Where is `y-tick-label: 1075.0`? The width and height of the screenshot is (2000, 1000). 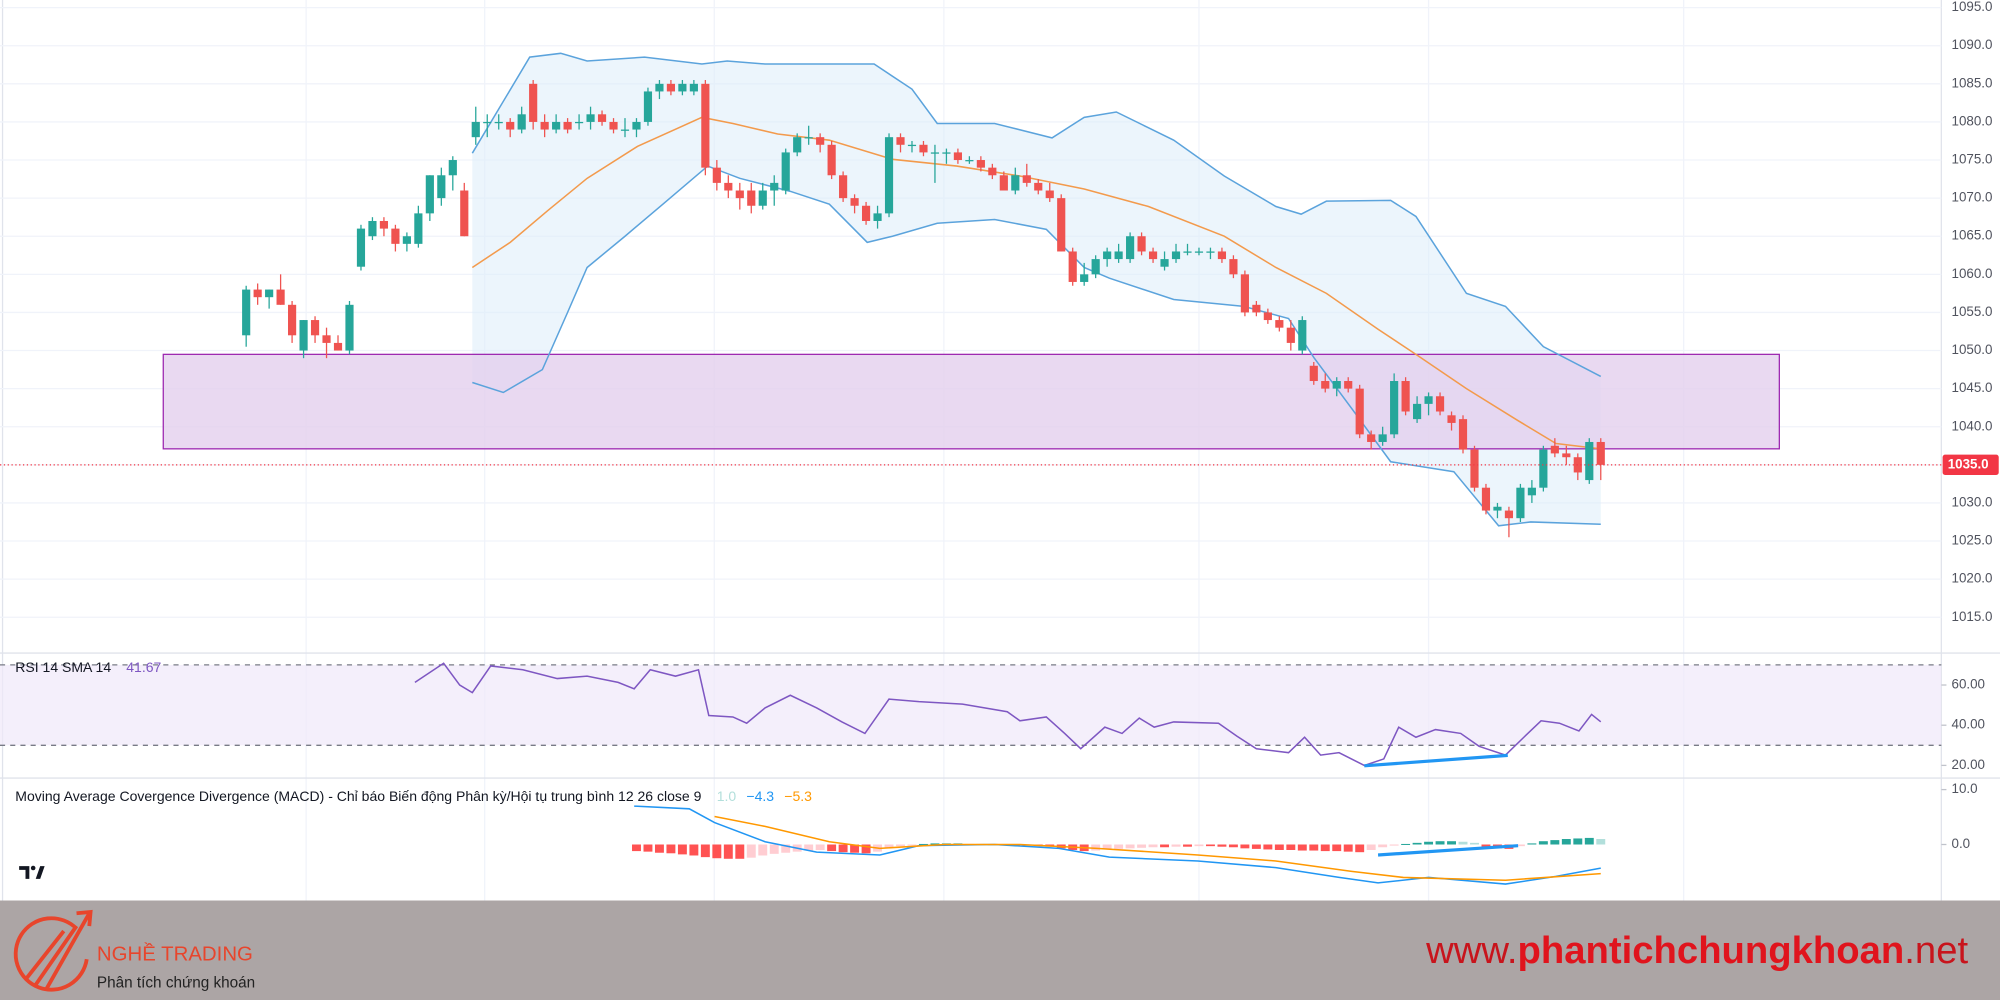
y-tick-label: 1075.0 is located at coordinates (1972, 159).